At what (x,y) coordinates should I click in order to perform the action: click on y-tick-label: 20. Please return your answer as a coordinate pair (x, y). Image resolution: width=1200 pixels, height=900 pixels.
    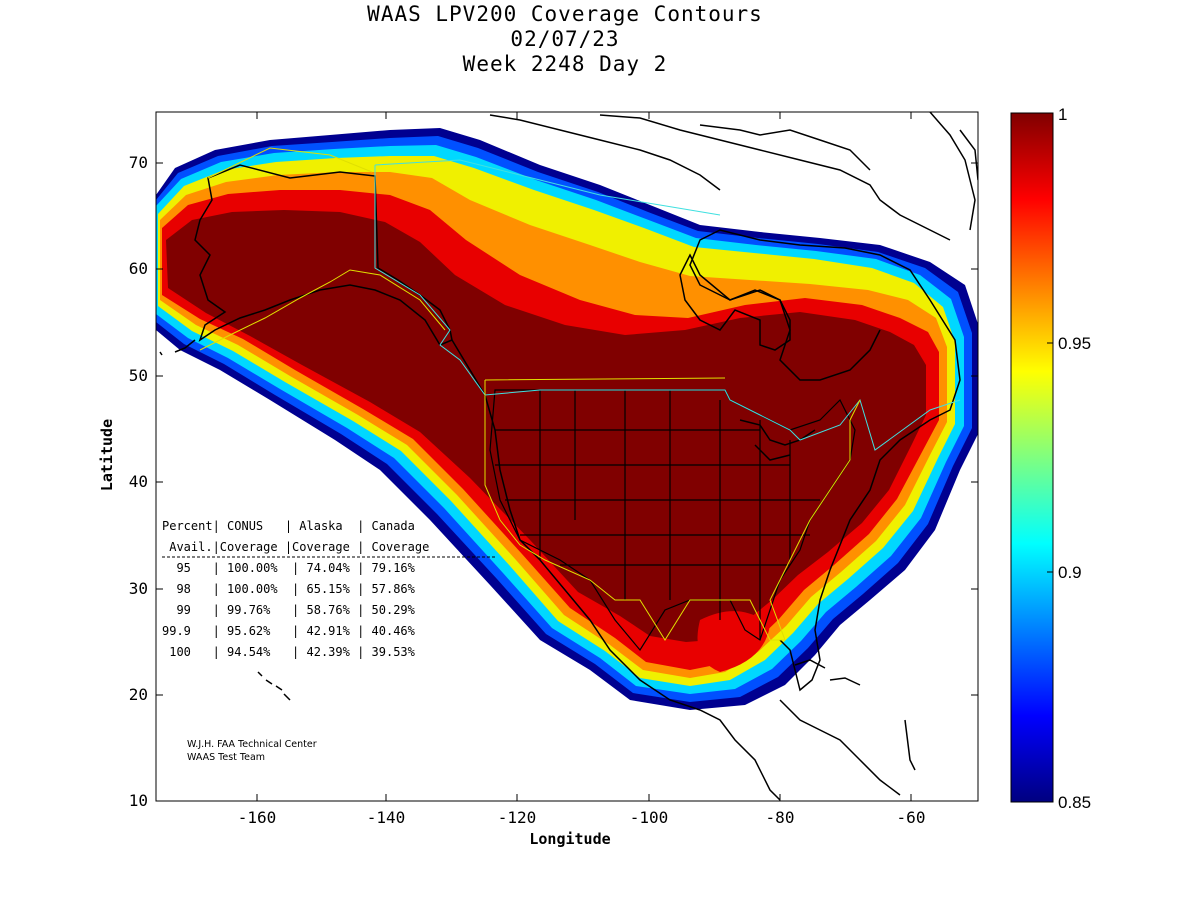
    Looking at the image, I should click on (138, 694).